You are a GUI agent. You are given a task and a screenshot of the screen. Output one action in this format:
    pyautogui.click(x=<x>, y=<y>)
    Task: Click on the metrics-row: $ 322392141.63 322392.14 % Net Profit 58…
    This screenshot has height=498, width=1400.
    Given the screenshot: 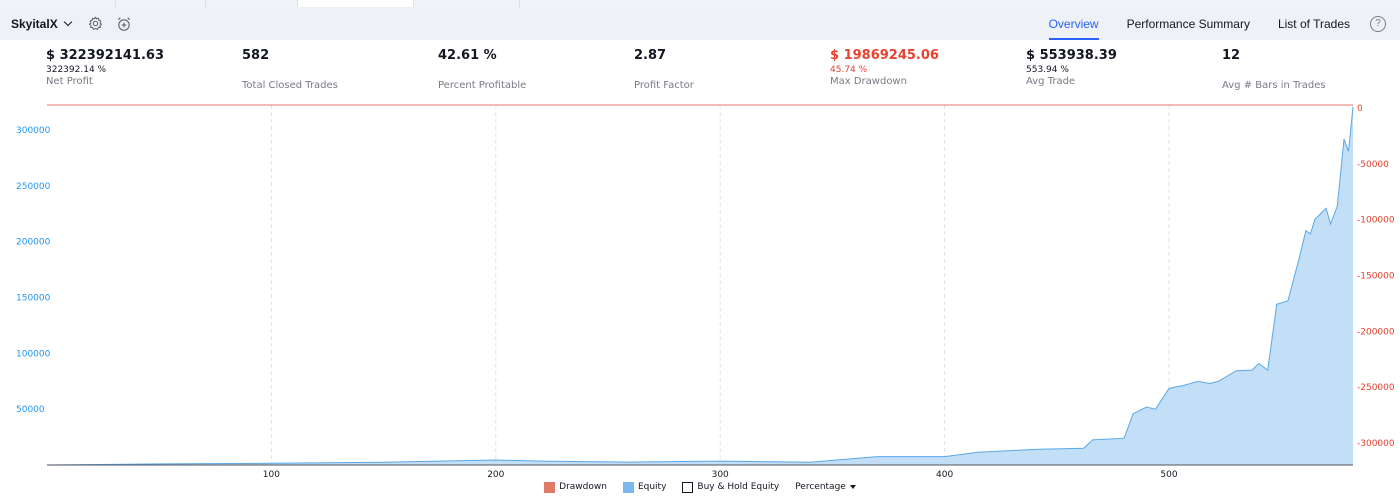 What is the action you would take?
    pyautogui.click(x=700, y=73)
    